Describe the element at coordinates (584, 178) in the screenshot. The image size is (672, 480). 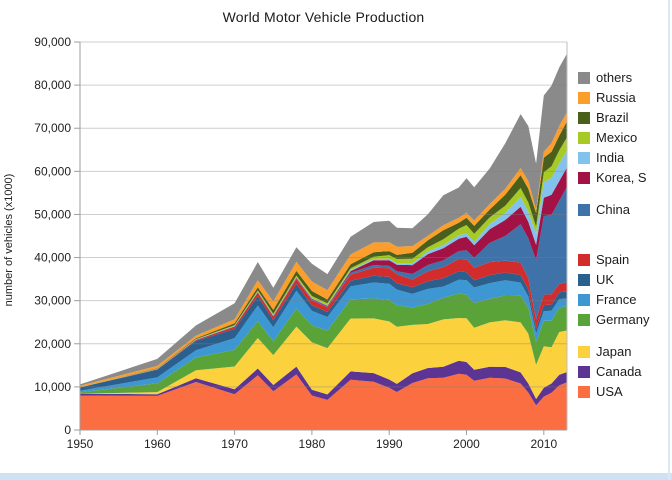
I see `legend-swatch-korea-s` at that location.